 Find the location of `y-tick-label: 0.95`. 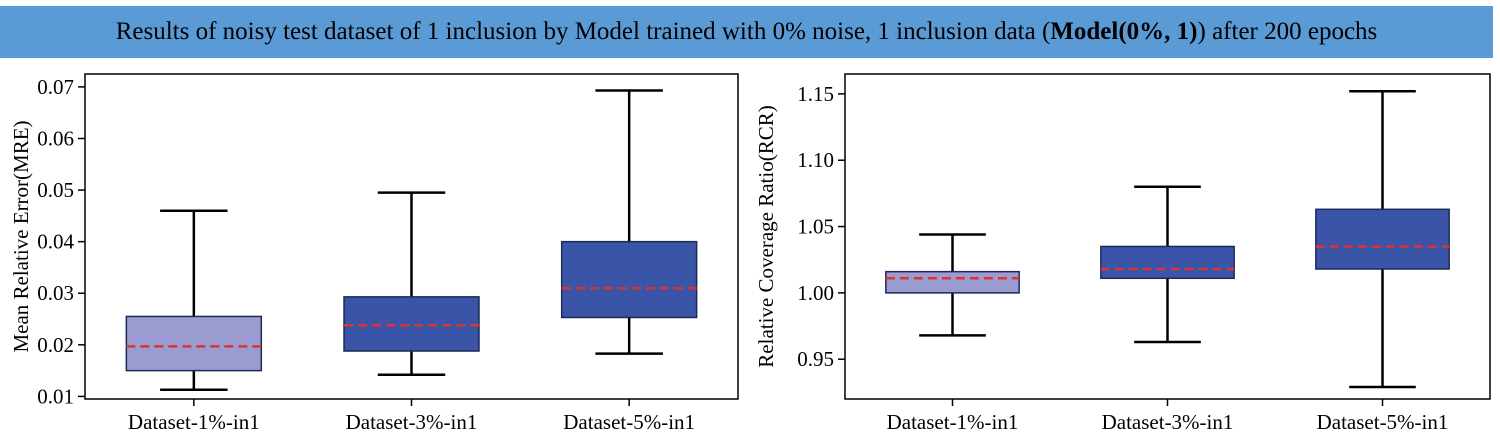

y-tick-label: 0.95 is located at coordinates (815, 359).